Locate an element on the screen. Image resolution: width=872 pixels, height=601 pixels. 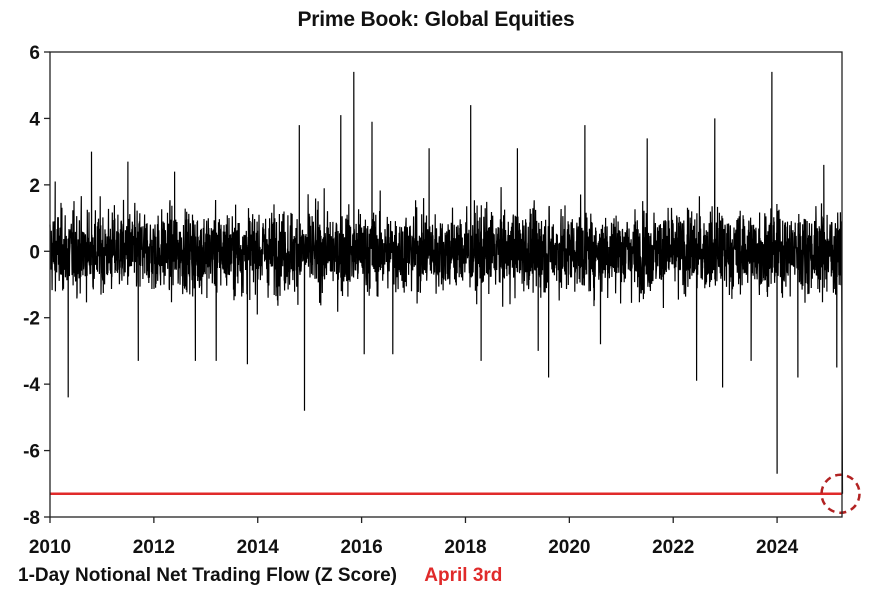
x-tick-label: 2010 is located at coordinates (50, 547).